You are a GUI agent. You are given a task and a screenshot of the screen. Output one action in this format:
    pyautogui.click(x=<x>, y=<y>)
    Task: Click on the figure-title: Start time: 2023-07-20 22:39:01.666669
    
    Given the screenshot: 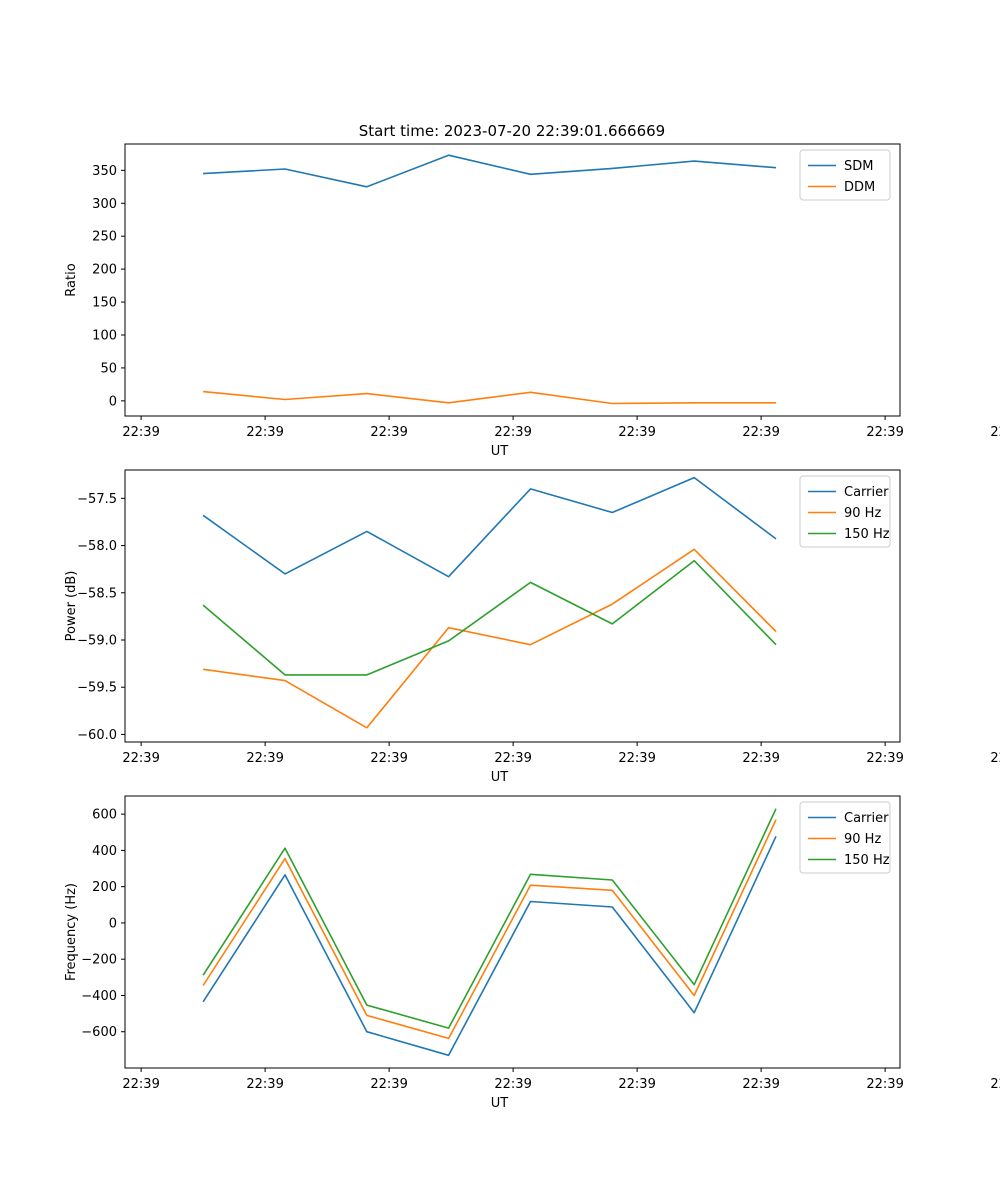 What is the action you would take?
    pyautogui.click(x=512, y=131)
    